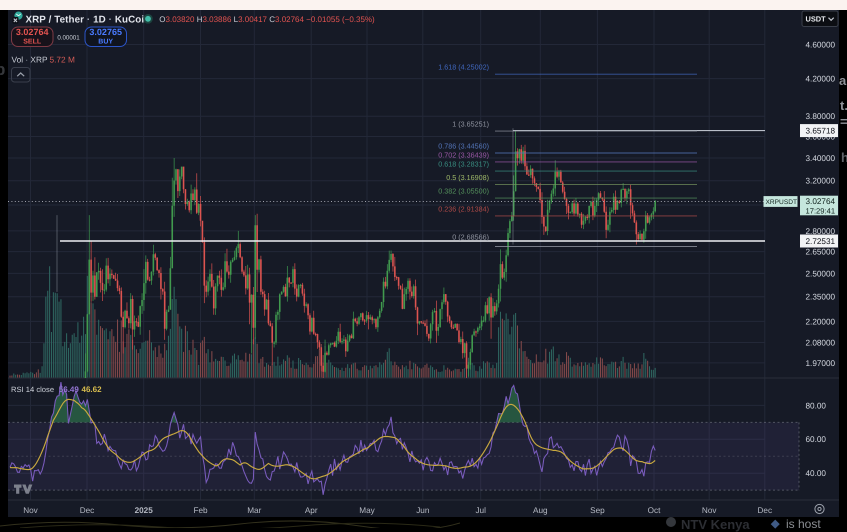  I want to click on svg-text: 46.62, so click(92, 389).